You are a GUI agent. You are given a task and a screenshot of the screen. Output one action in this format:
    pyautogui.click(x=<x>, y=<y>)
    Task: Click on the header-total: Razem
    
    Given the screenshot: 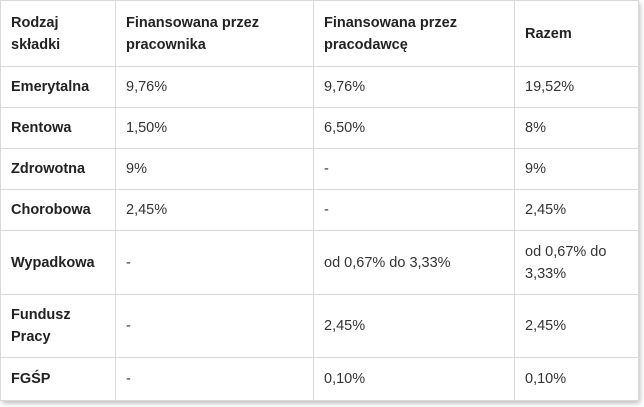 What is the action you would take?
    pyautogui.click(x=576, y=33)
    